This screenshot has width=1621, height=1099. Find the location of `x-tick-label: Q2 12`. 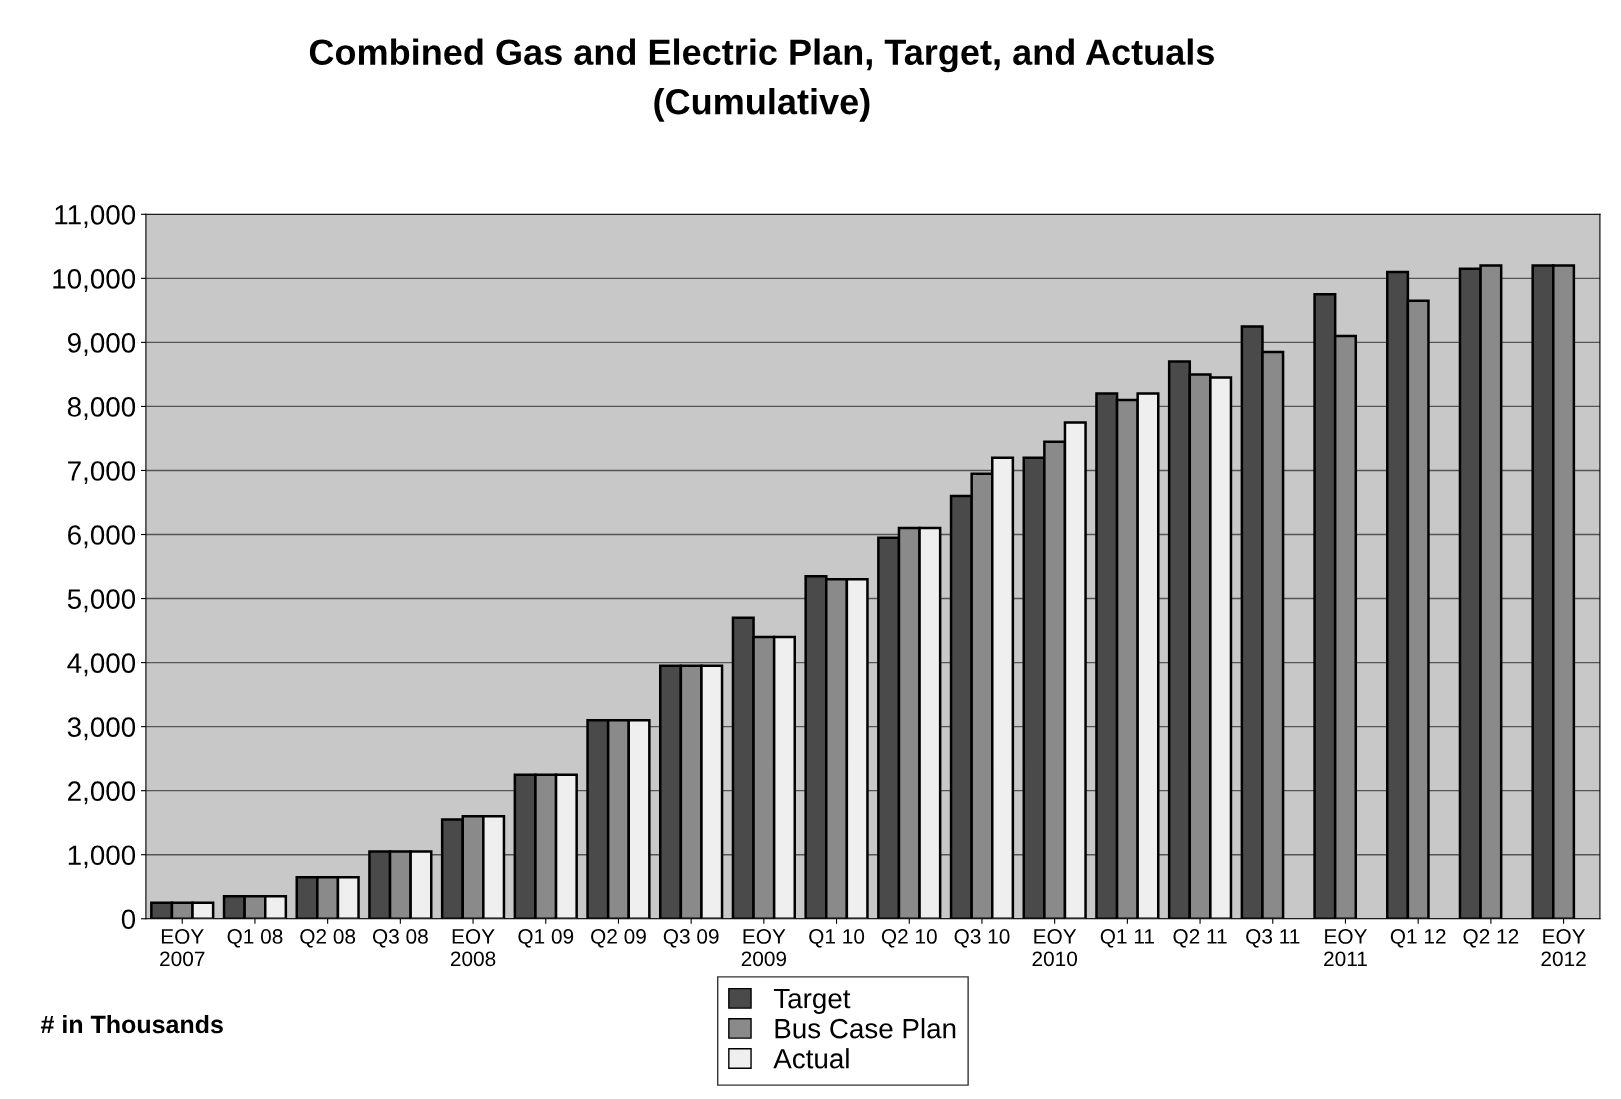

x-tick-label: Q2 12 is located at coordinates (1491, 938).